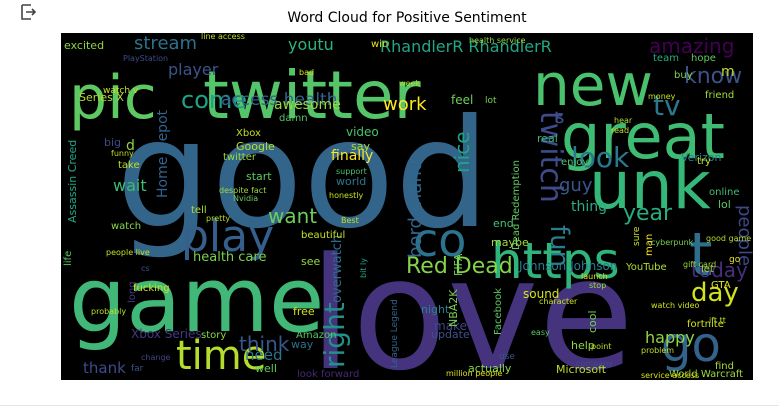  I want to click on word-assassin-creed: Assassin Creed, so click(72, 181).